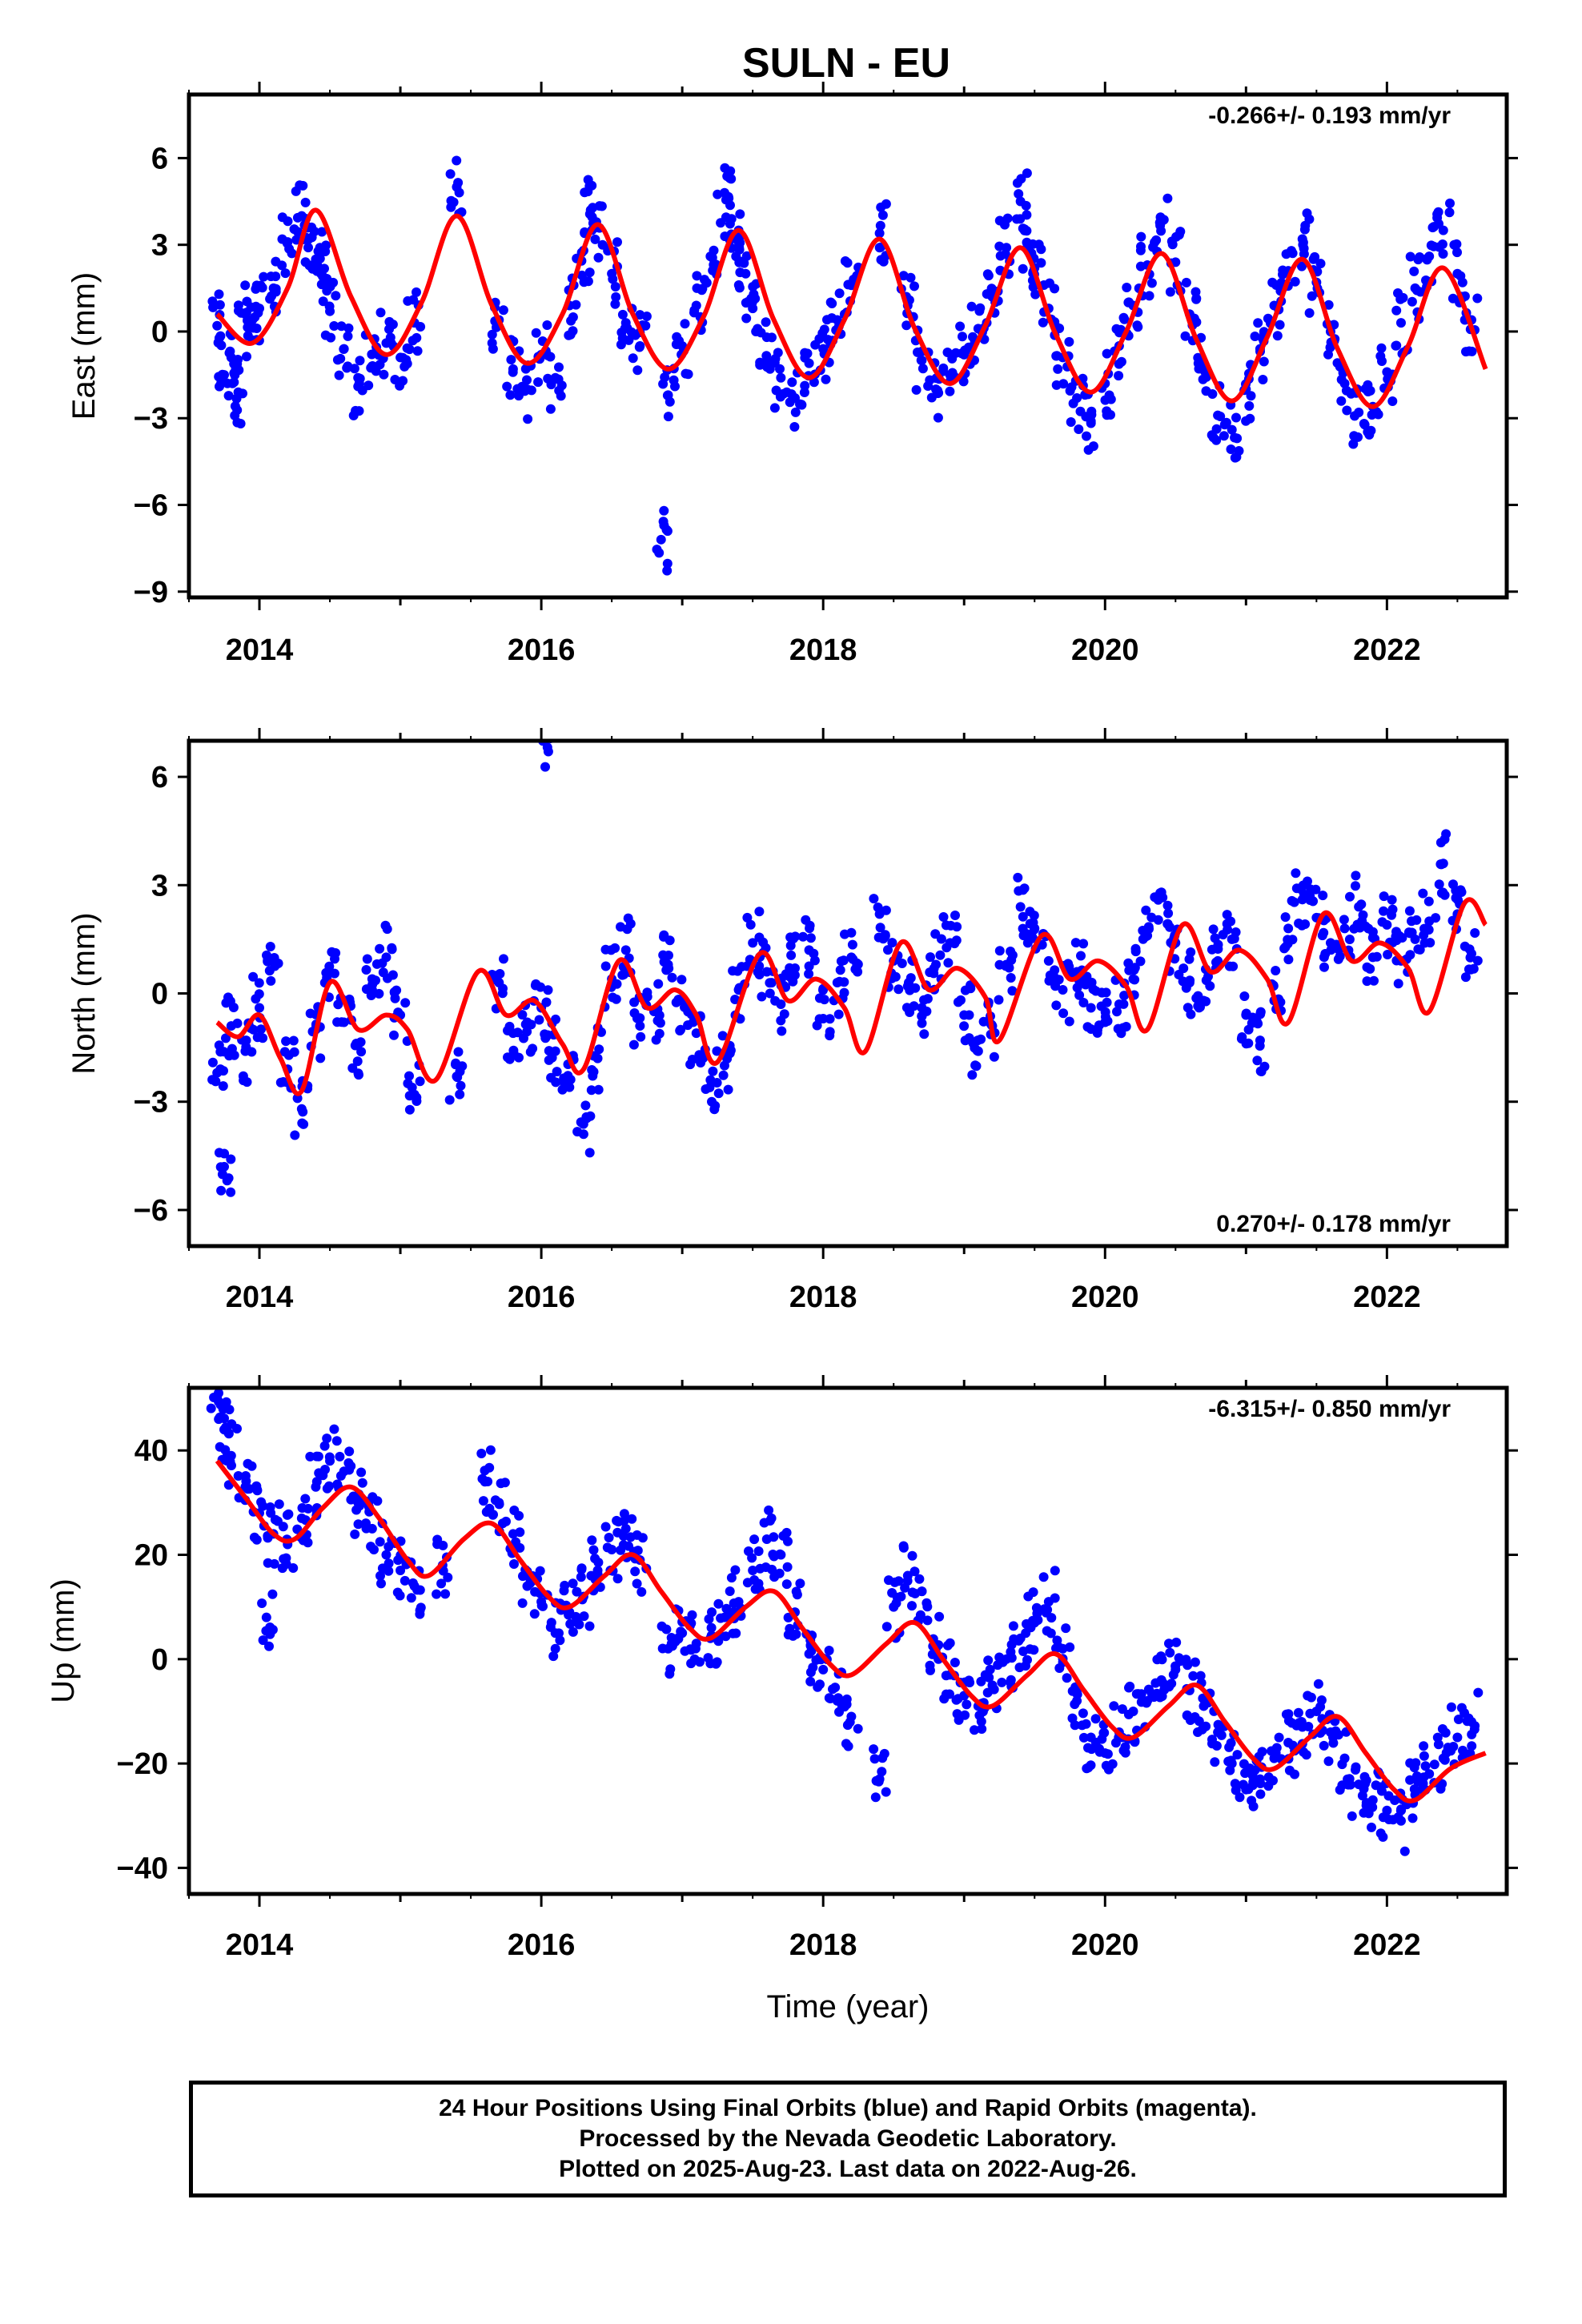  Describe the element at coordinates (151, 419) in the screenshot. I see `y-tick-label: −3` at that location.